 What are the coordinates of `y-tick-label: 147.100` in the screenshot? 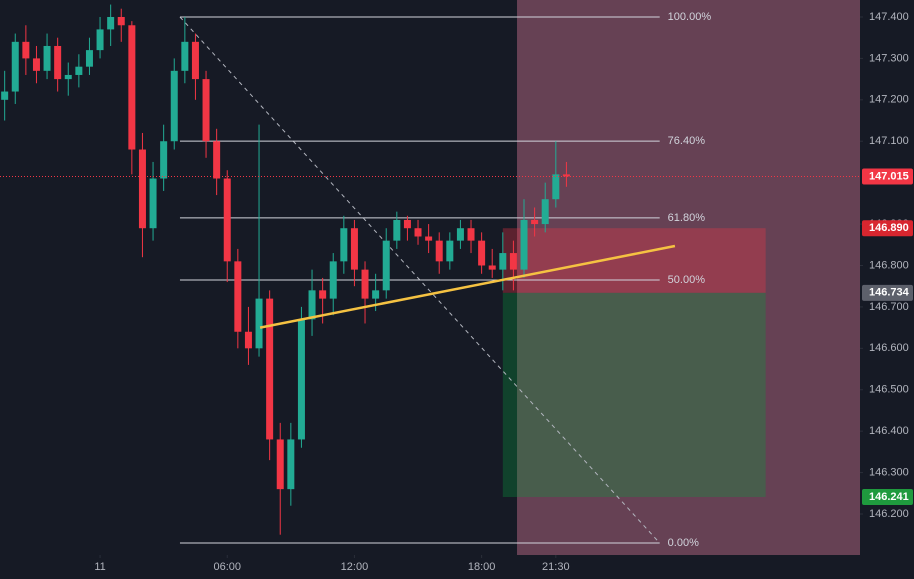 It's located at (889, 141).